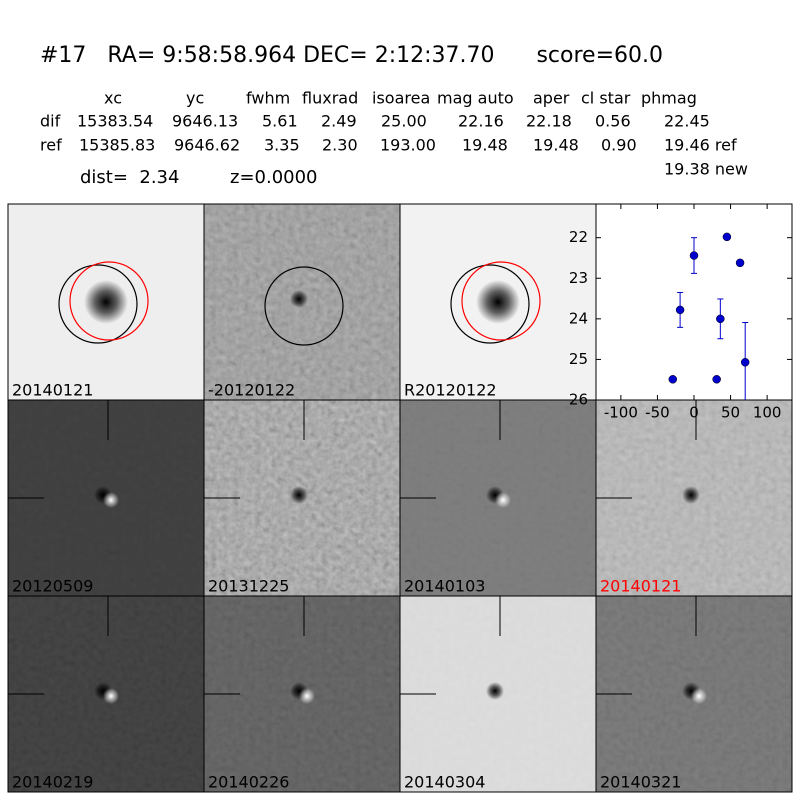 The height and width of the screenshot is (800, 800). I want to click on table-cell: 3.35, so click(282, 145).